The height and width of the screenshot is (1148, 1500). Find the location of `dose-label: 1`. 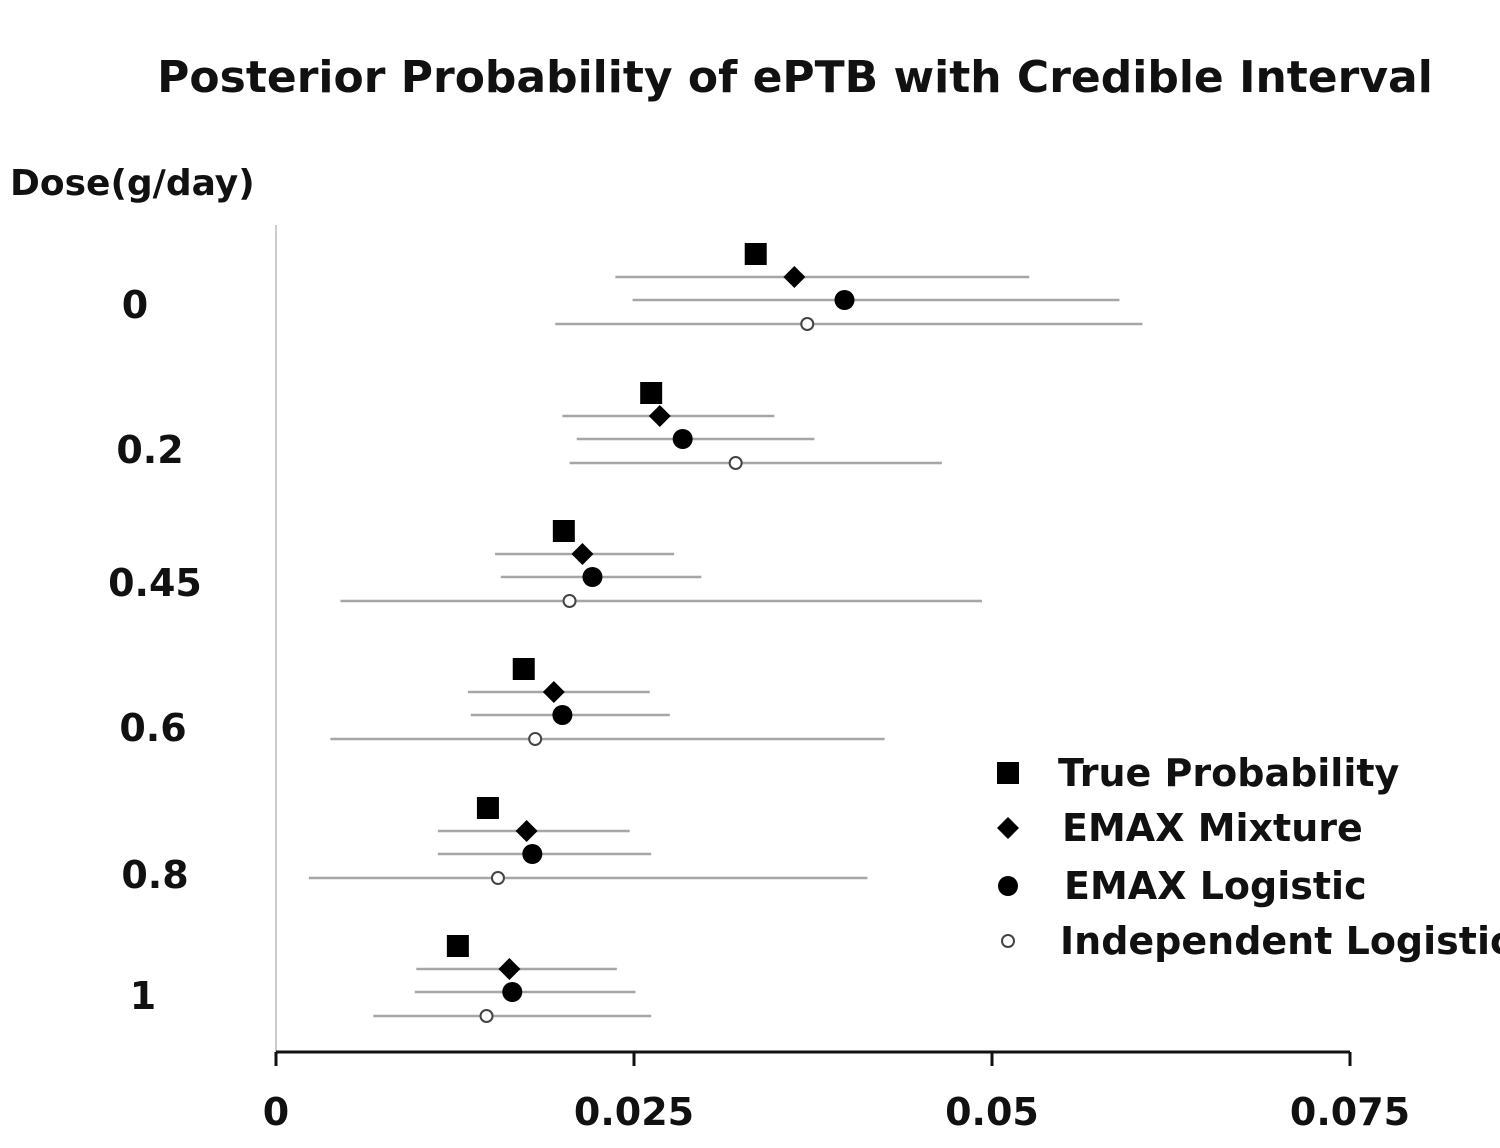

dose-label: 1 is located at coordinates (143, 996).